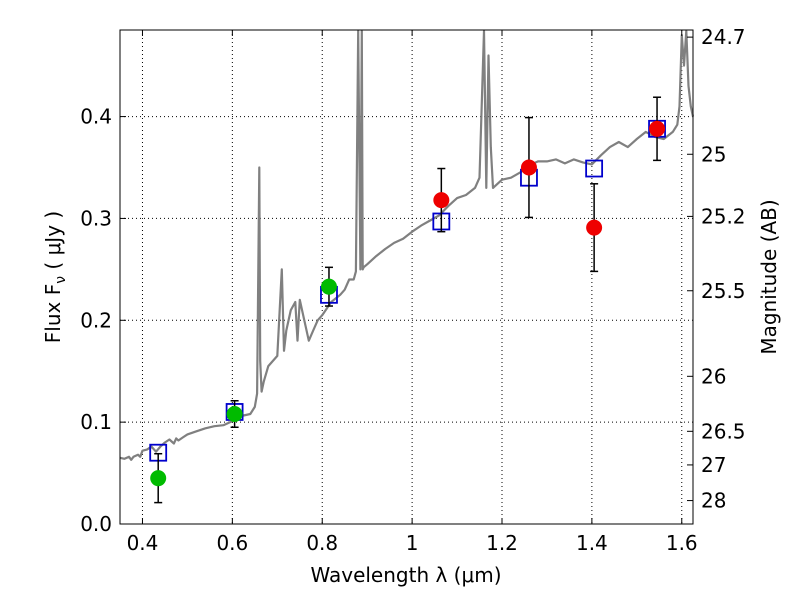 The height and width of the screenshot is (600, 800). Describe the element at coordinates (96, 117) in the screenshot. I see `y-tick-label-4: 0.4` at that location.